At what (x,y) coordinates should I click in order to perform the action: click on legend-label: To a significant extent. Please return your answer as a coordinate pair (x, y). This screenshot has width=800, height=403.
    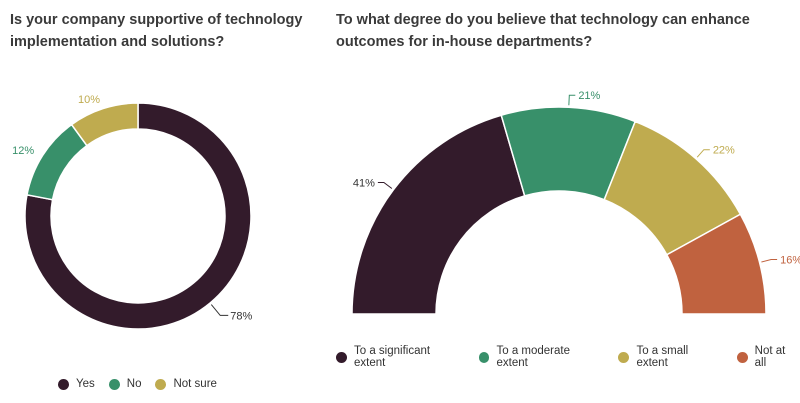
    Looking at the image, I should click on (392, 357).